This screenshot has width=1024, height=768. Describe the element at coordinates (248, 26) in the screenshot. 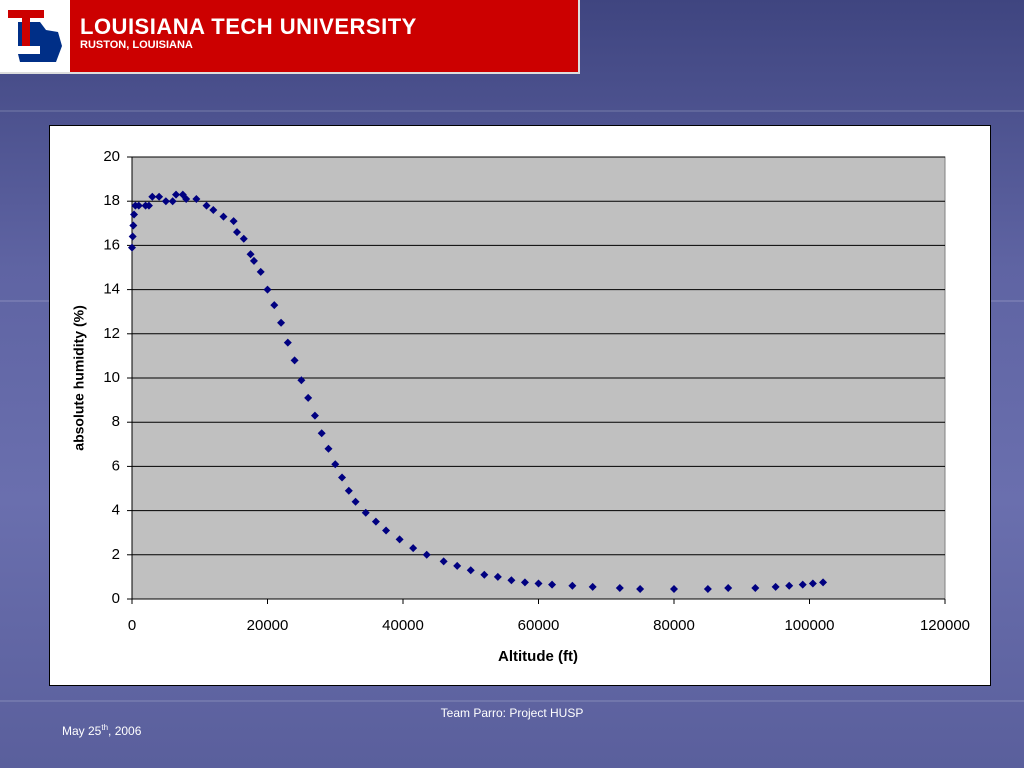

I see `university-name: LOUISIANA TECH UNIVERSITY` at that location.